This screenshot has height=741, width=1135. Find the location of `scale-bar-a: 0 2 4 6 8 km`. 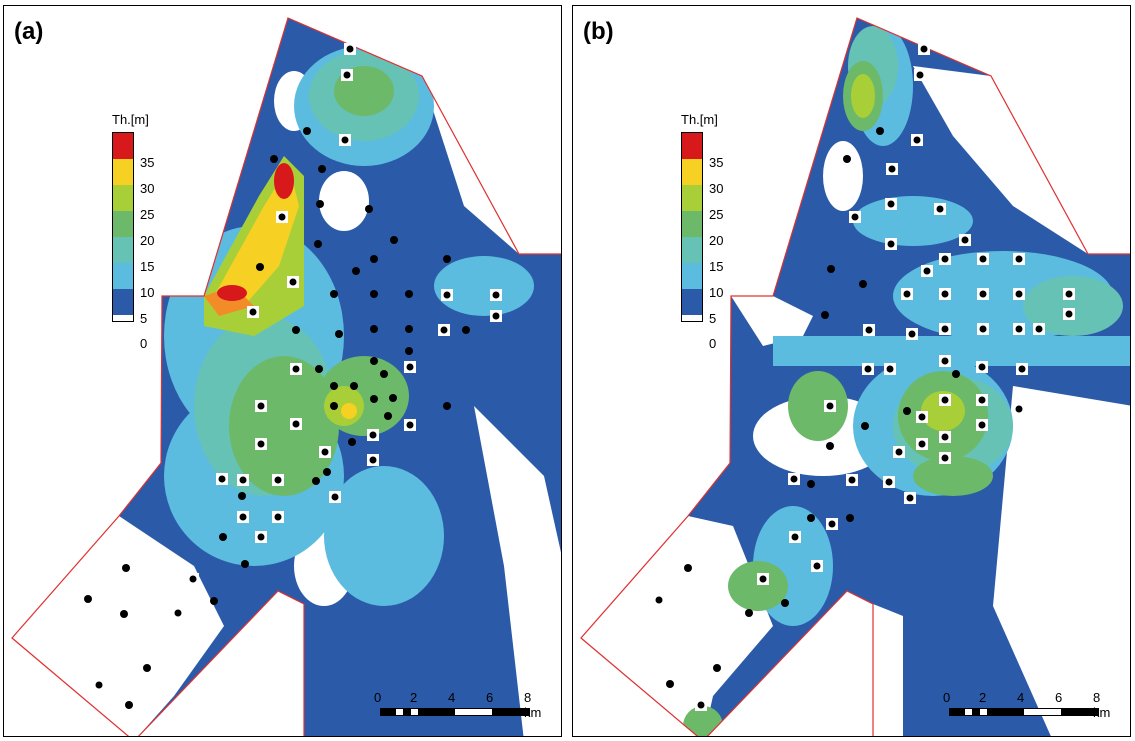

scale-bar-a: 0 2 4 6 8 km is located at coordinates (459, 710).